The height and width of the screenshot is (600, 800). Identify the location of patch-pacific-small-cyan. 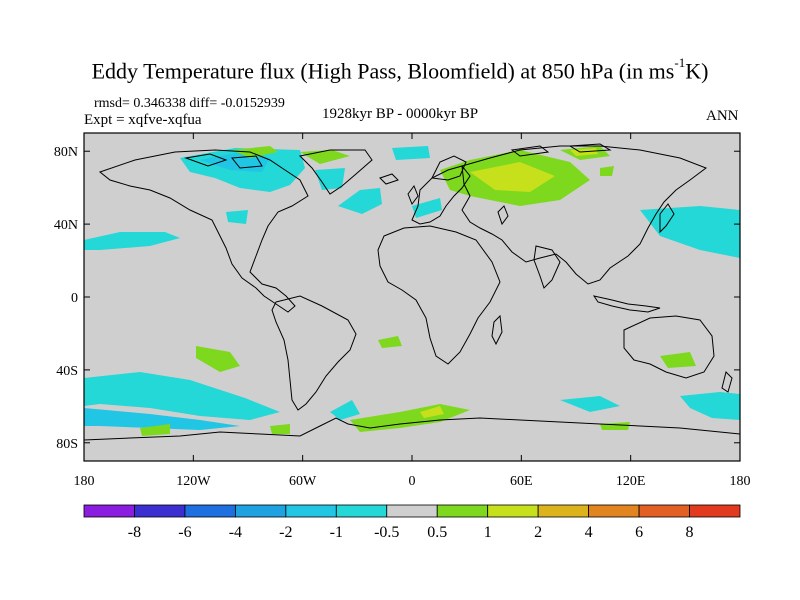
(237, 217).